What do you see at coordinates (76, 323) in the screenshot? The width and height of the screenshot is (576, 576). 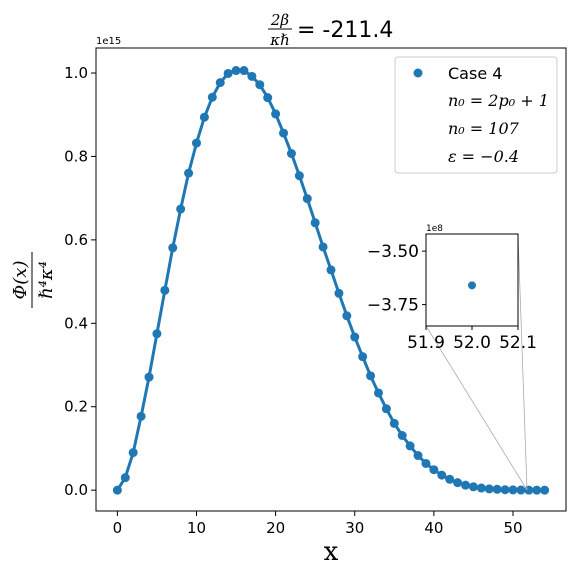 I see `y-tick-label: 0.4` at bounding box center [76, 323].